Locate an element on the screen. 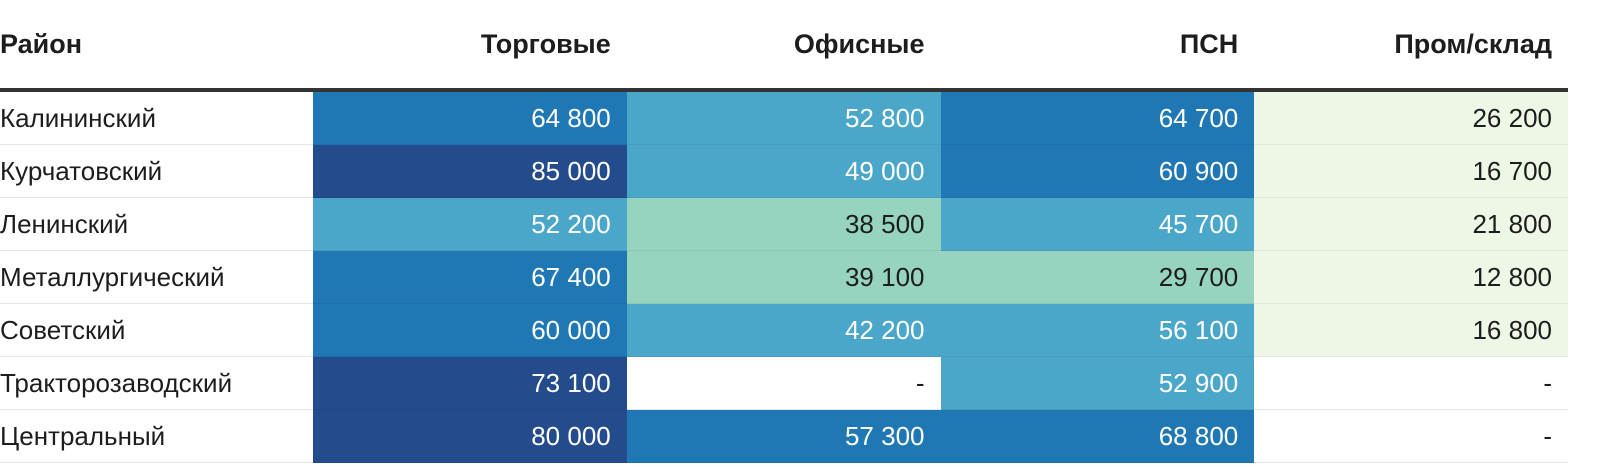 The height and width of the screenshot is (470, 1600). heatmap-cell: 57 300 is located at coordinates (783, 436).